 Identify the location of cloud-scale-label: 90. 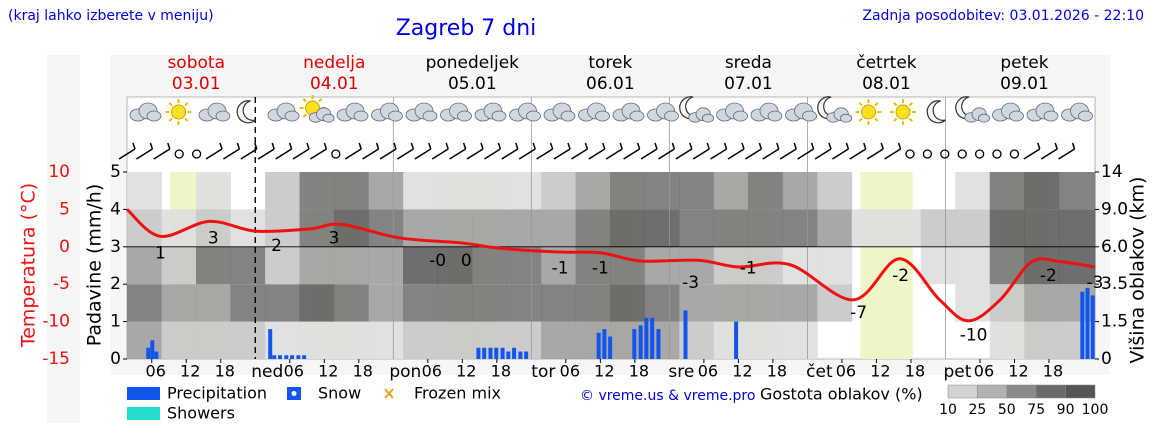
(1066, 410).